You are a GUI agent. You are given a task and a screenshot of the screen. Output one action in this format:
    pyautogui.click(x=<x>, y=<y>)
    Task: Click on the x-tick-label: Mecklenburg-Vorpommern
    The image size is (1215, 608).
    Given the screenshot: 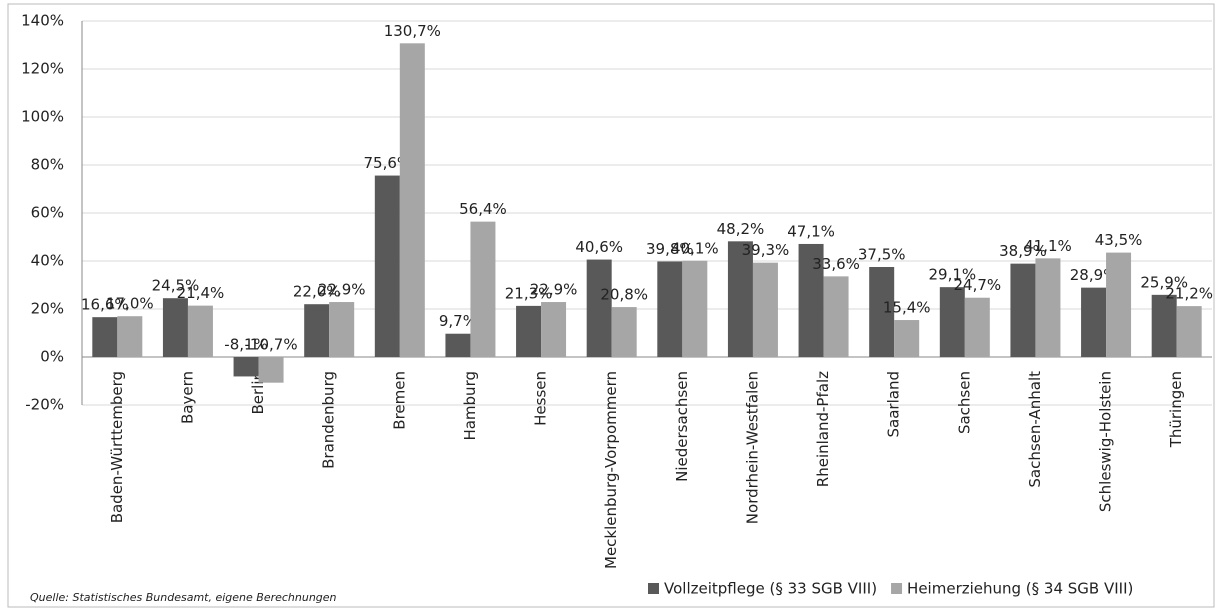 What is the action you would take?
    pyautogui.click(x=611, y=470)
    